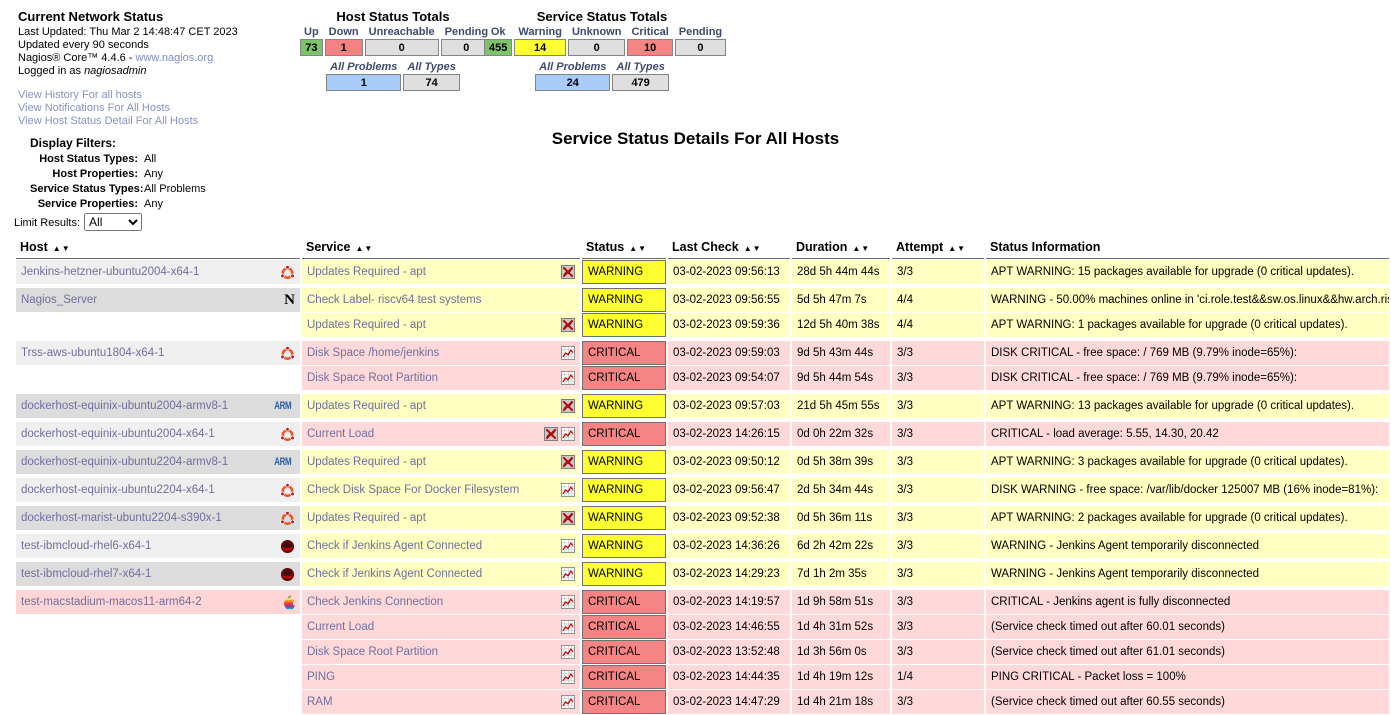 The image size is (1391, 715). Describe the element at coordinates (93, 353) in the screenshot. I see `host-link: Trss-aws-ubuntu1804-x64-1` at that location.